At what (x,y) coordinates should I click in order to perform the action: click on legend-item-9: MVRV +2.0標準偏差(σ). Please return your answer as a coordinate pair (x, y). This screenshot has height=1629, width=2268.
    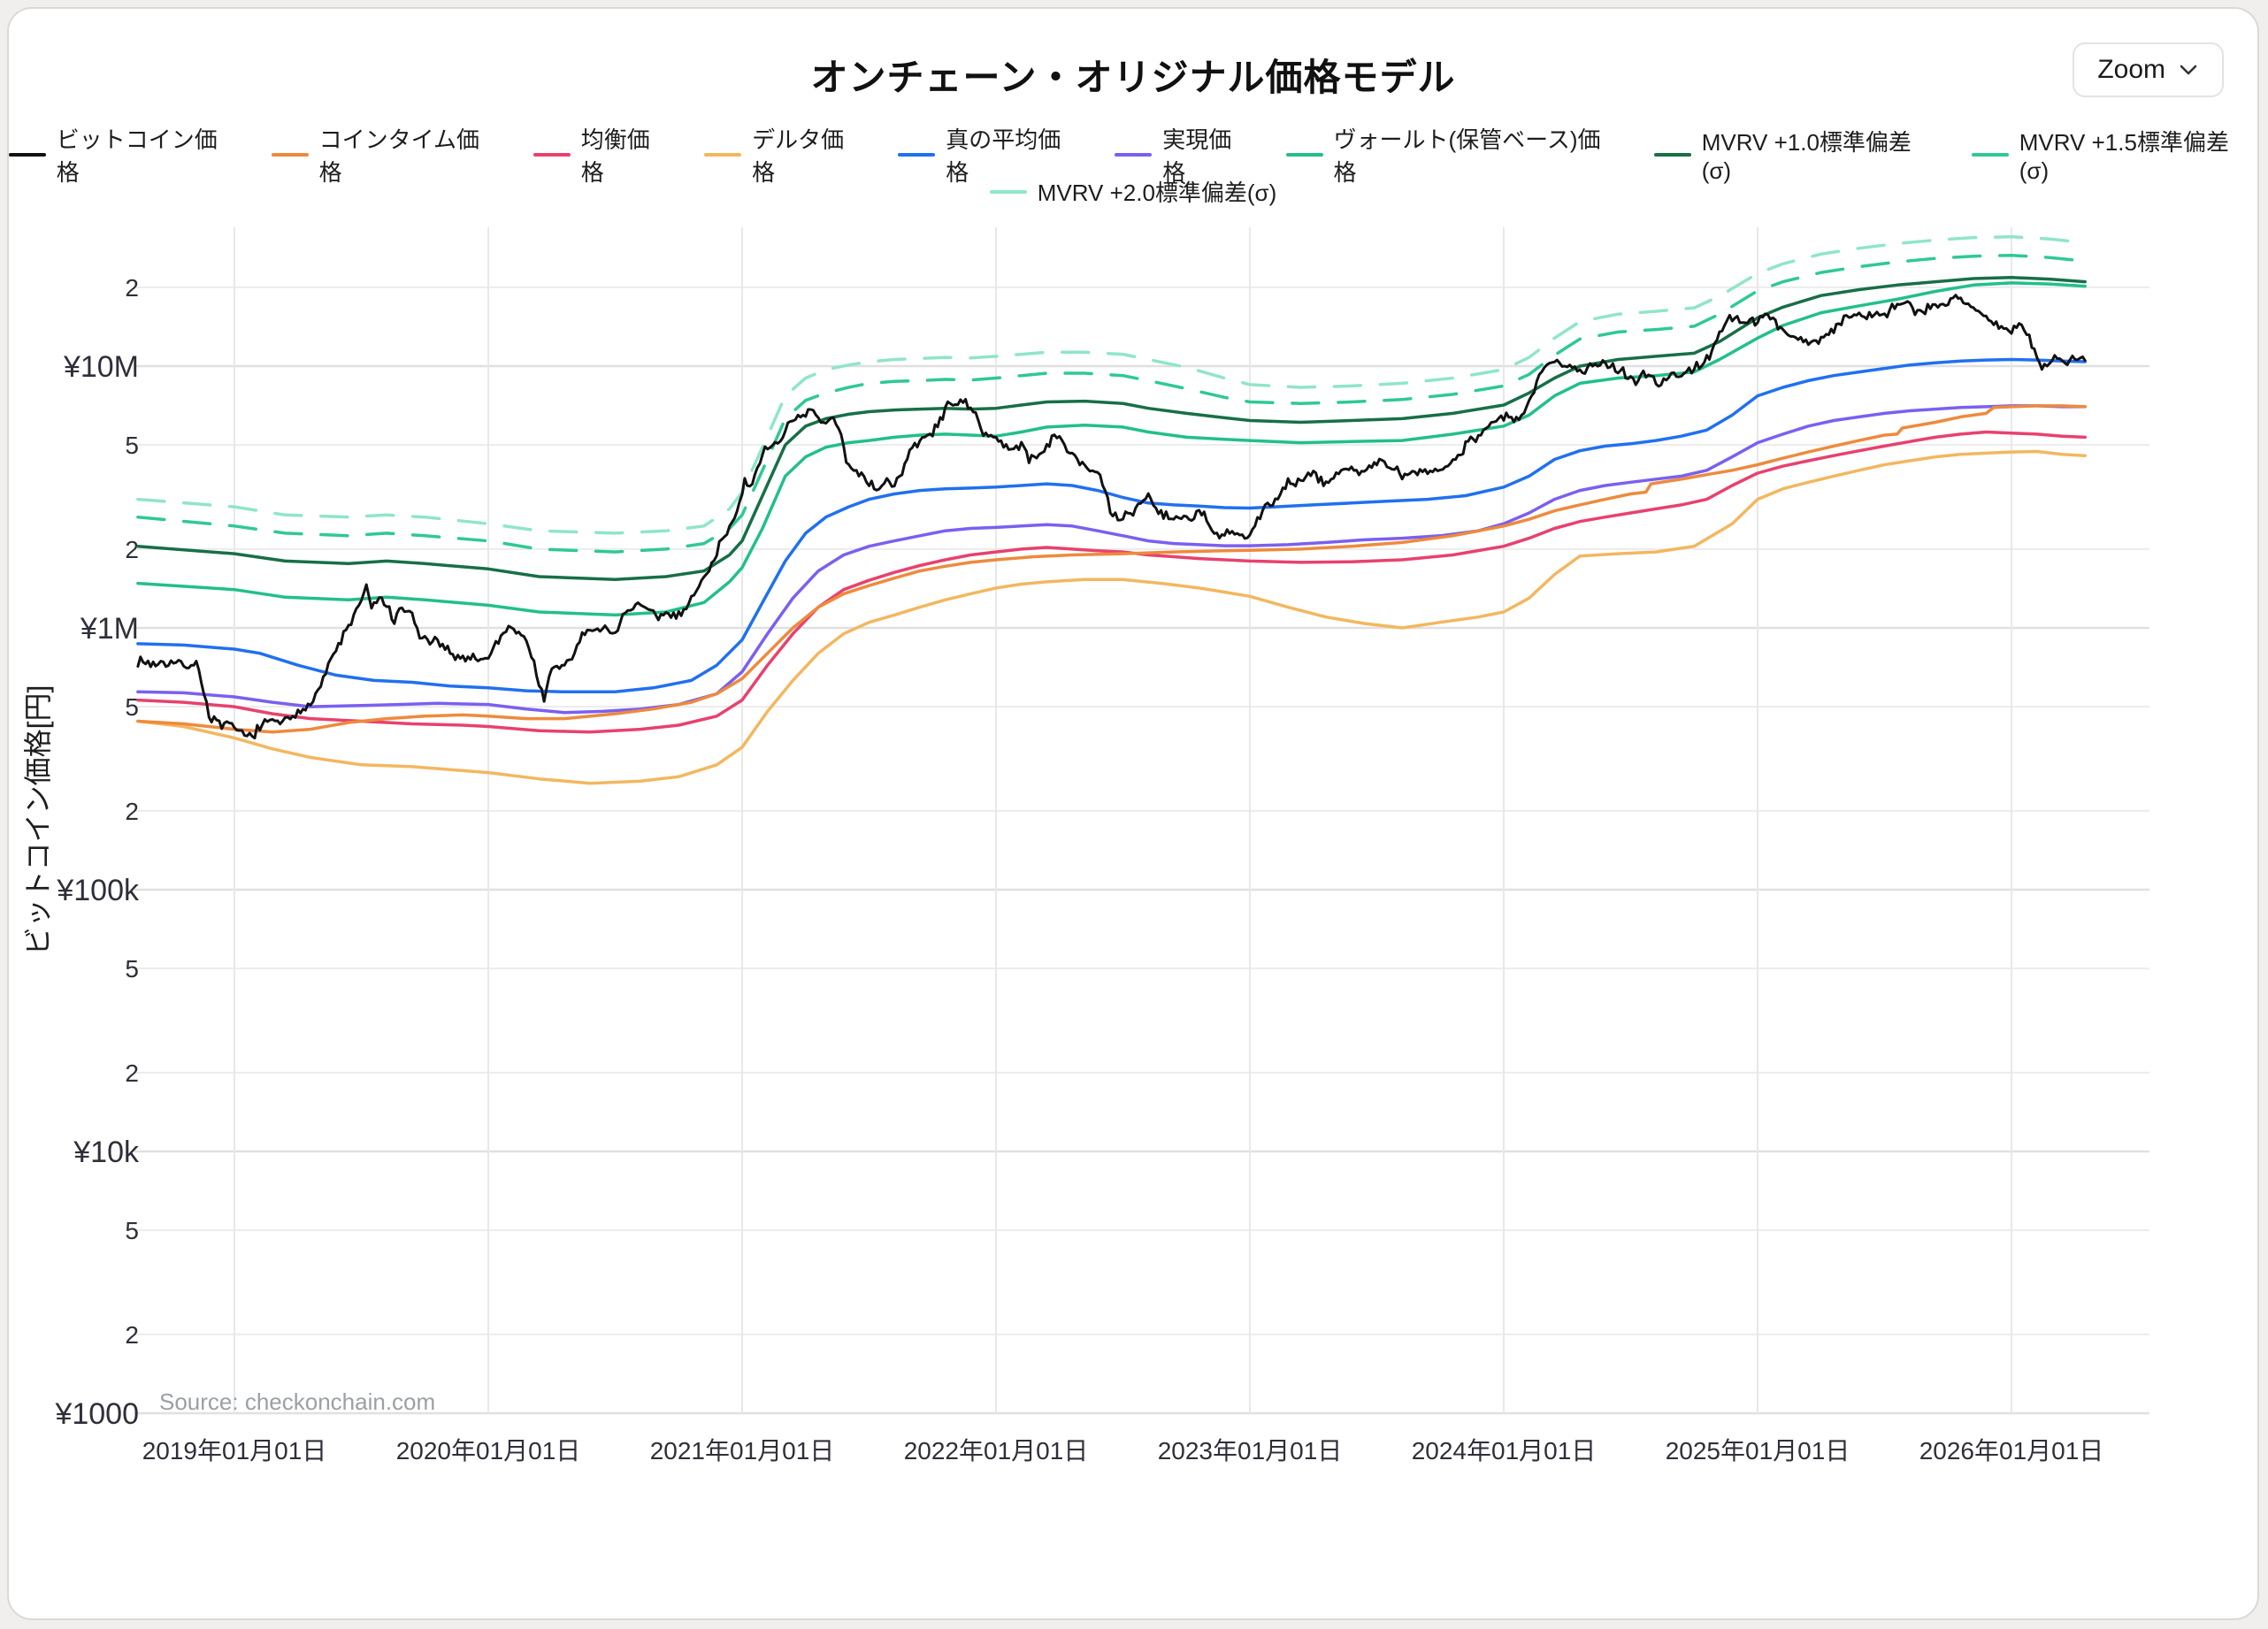
    Looking at the image, I should click on (1133, 191).